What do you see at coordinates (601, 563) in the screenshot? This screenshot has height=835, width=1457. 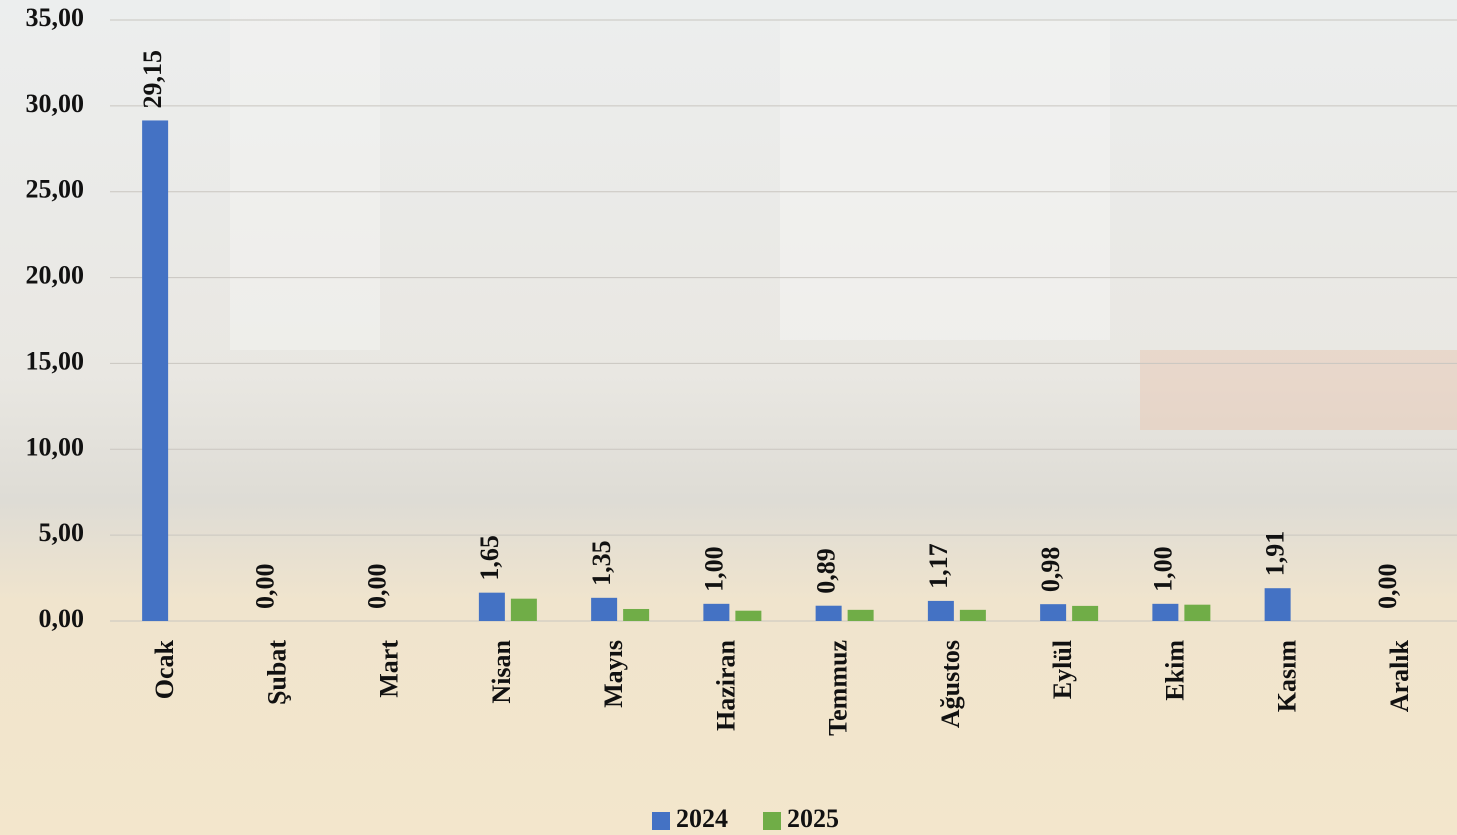 I see `data-label: 1,35` at bounding box center [601, 563].